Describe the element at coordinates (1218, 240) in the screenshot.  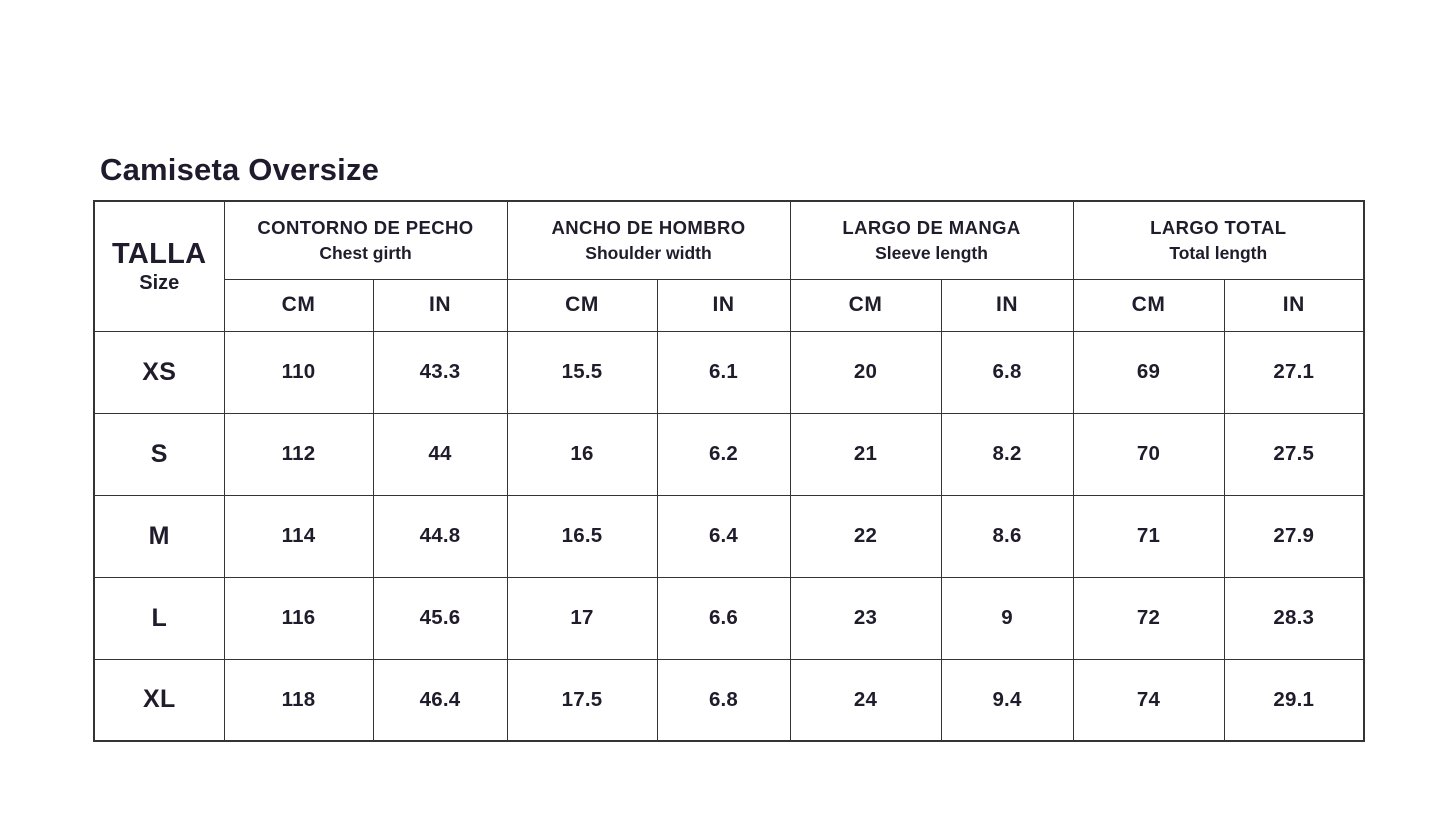
I see `column-group-total-length: LARGO TOTAL Total length` at that location.